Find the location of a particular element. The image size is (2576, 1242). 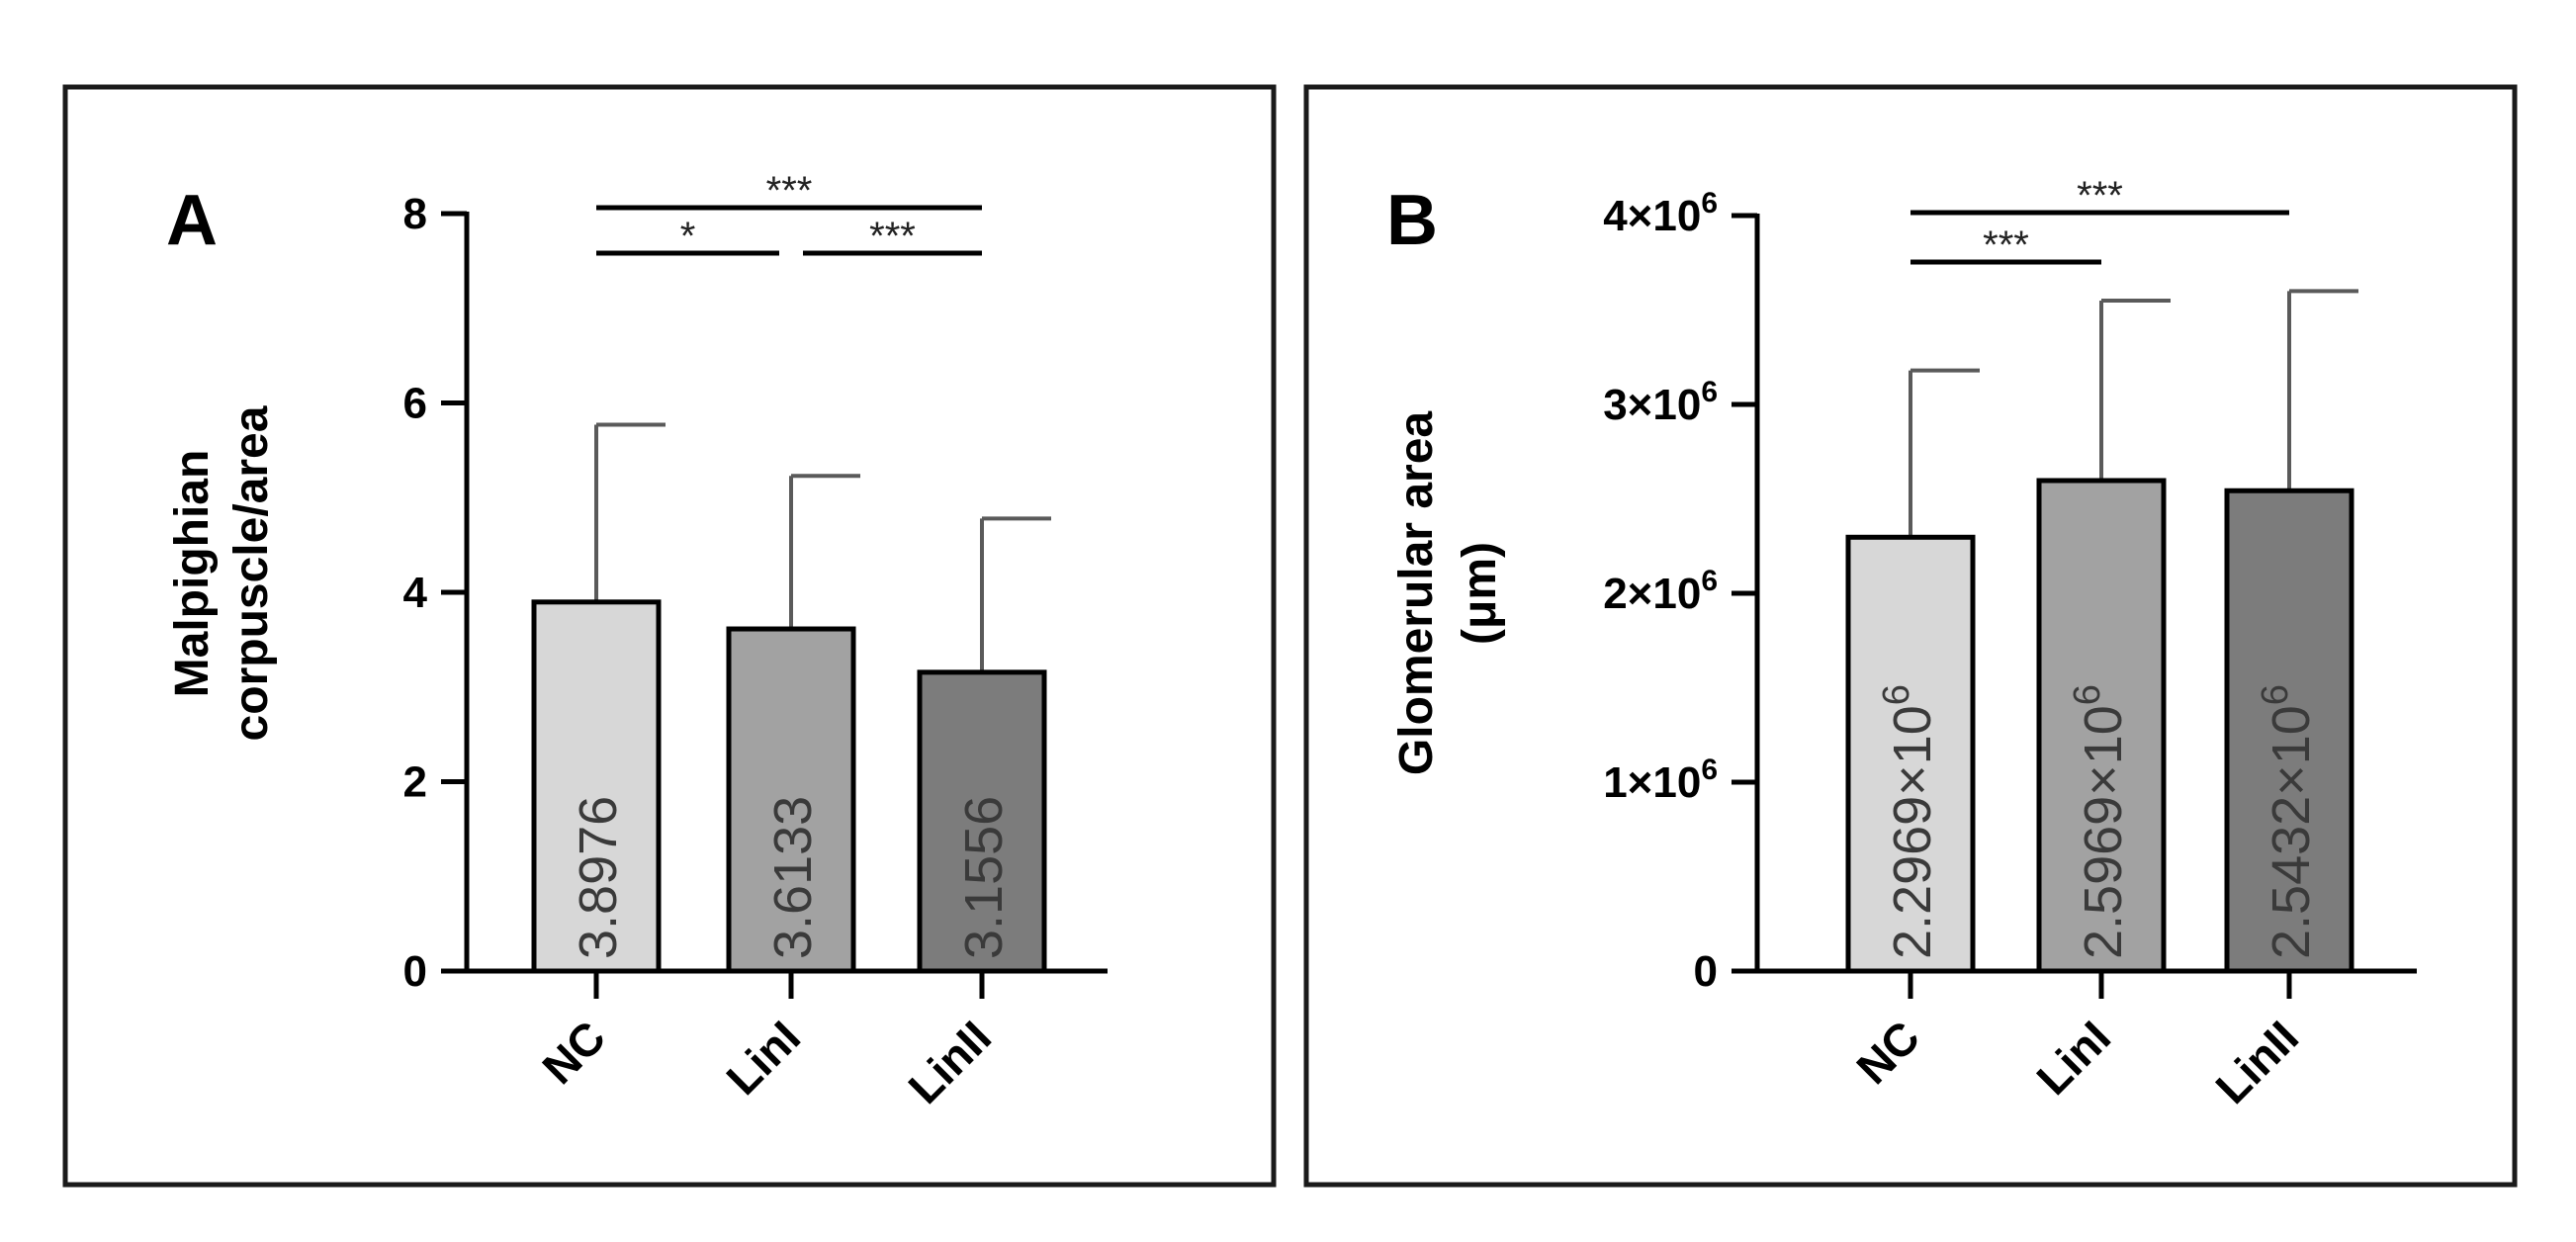

y-tick-label-text: 4 is located at coordinates (415, 593).